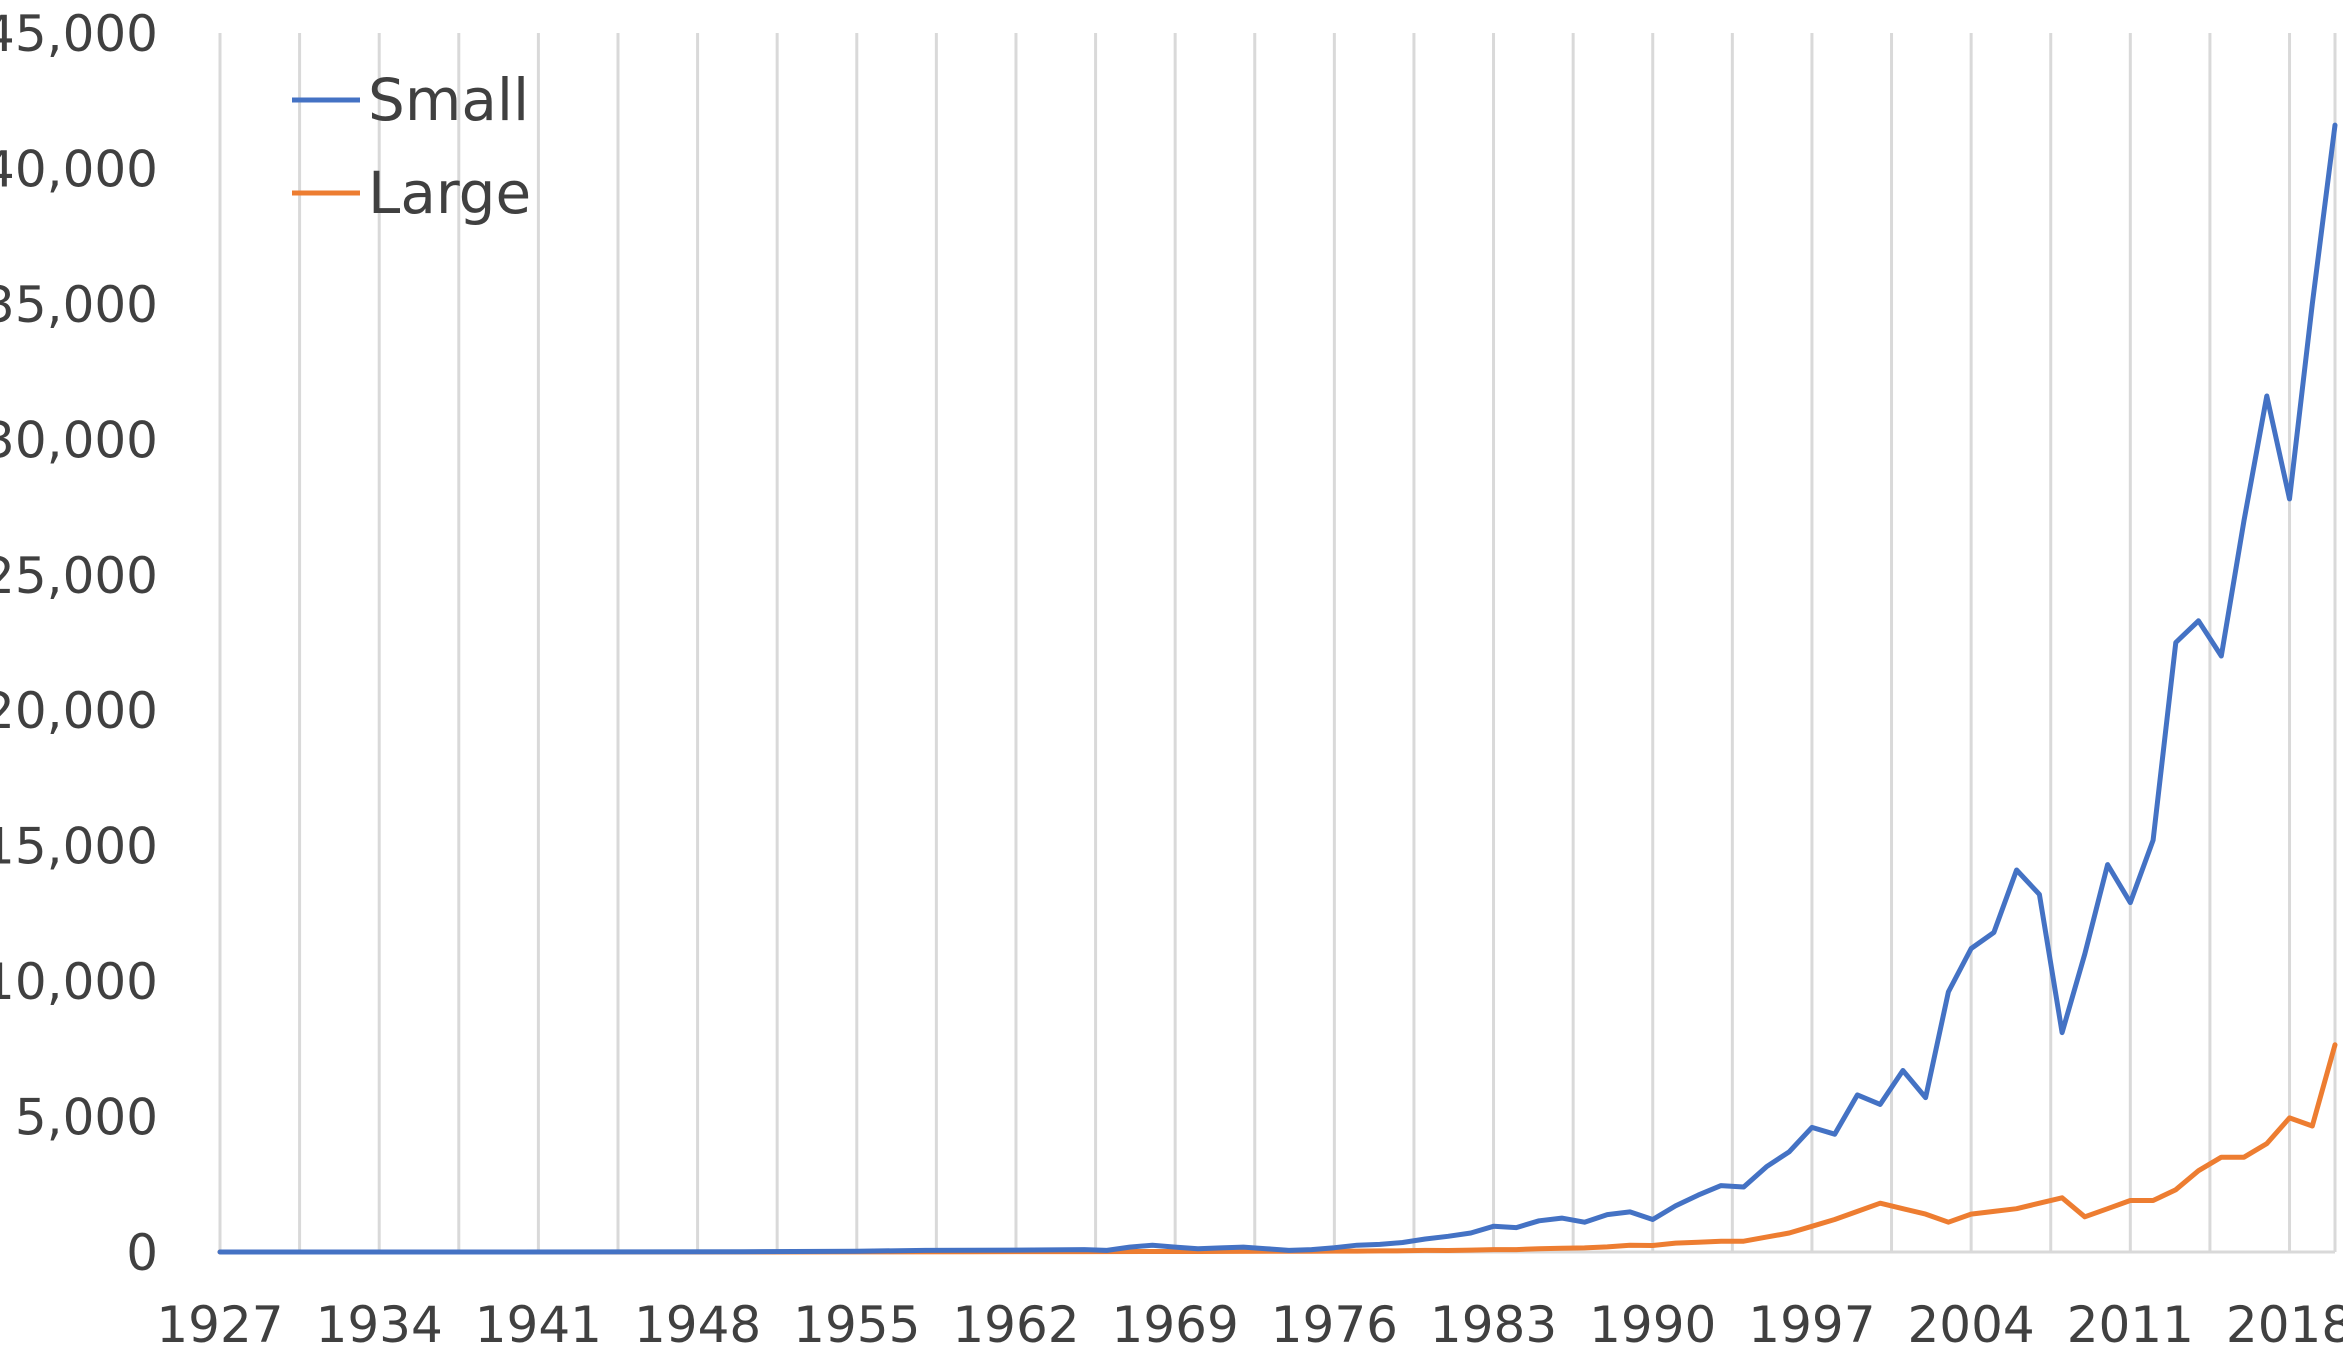 The image size is (2343, 1365). Describe the element at coordinates (1277, 1148) in the screenshot. I see `series-line-large` at that location.